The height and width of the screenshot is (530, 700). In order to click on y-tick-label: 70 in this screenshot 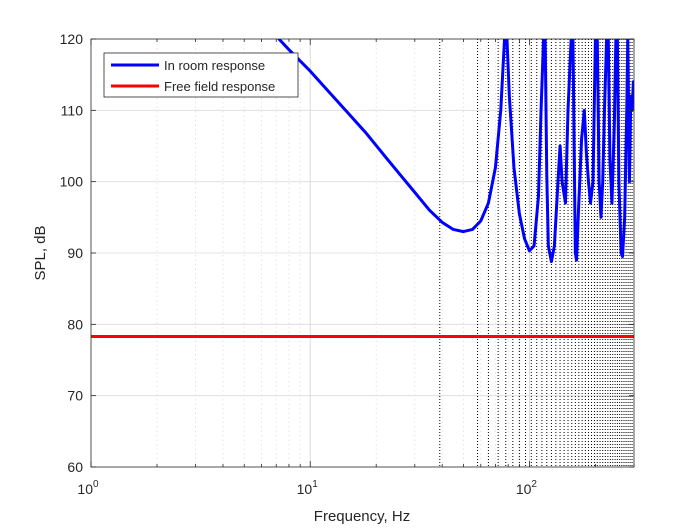, I will do `click(75, 396)`.